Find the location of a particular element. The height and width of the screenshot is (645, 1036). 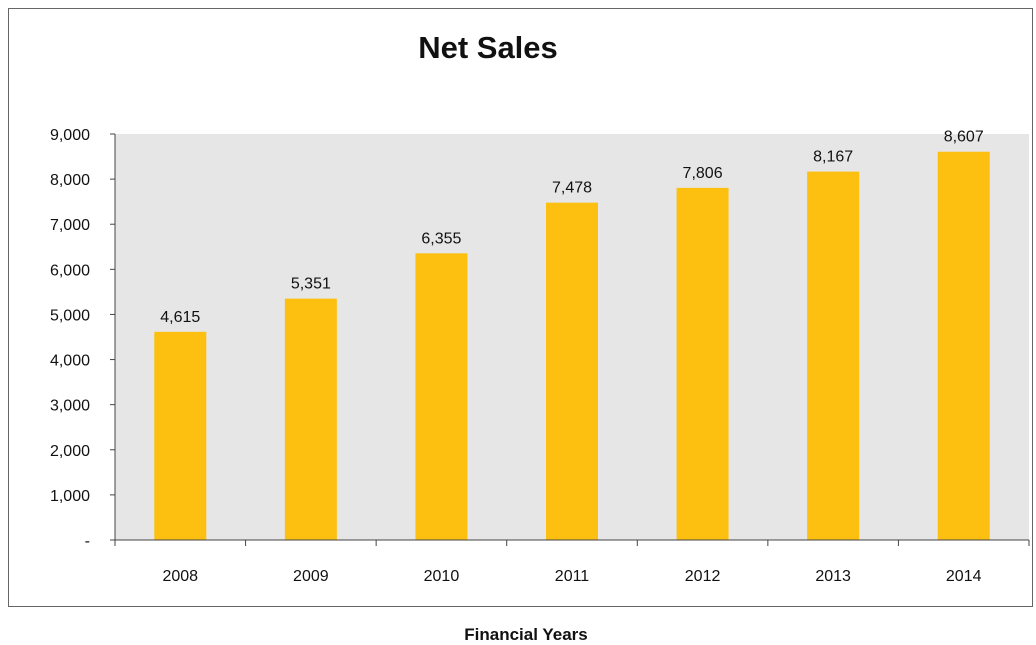

data-label-2011: 7,478 is located at coordinates (572, 188).